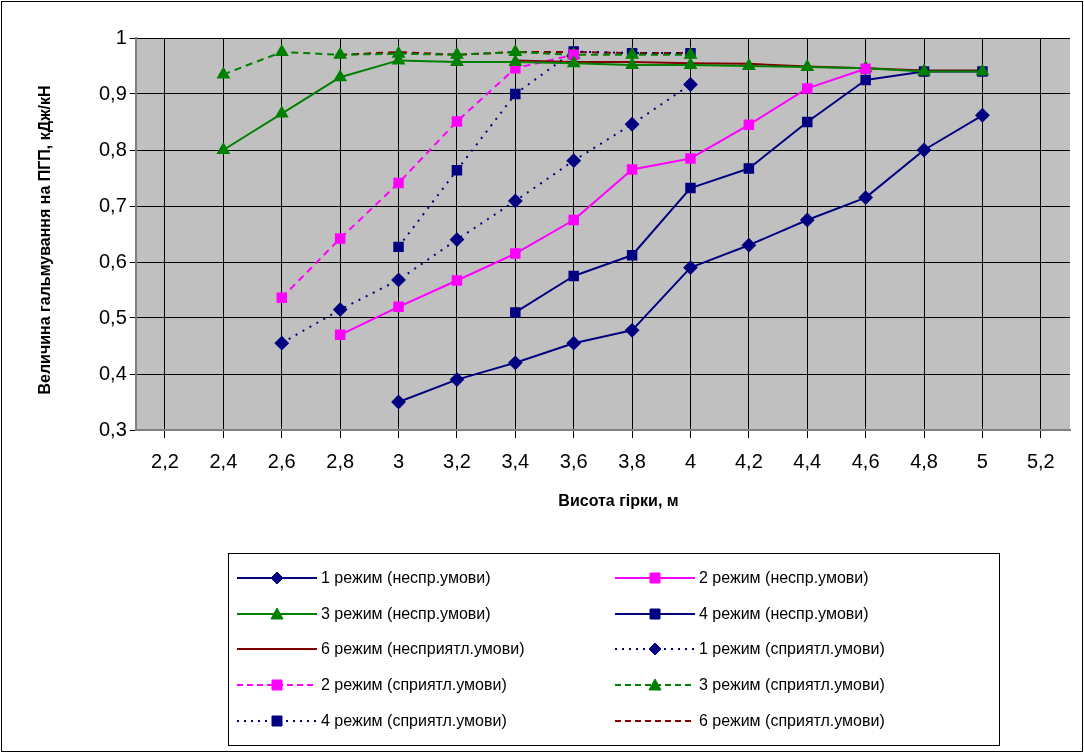 This screenshot has width=1084, height=753. What do you see at coordinates (340, 460) in the screenshot?
I see `x-tick-label: 2,8` at bounding box center [340, 460].